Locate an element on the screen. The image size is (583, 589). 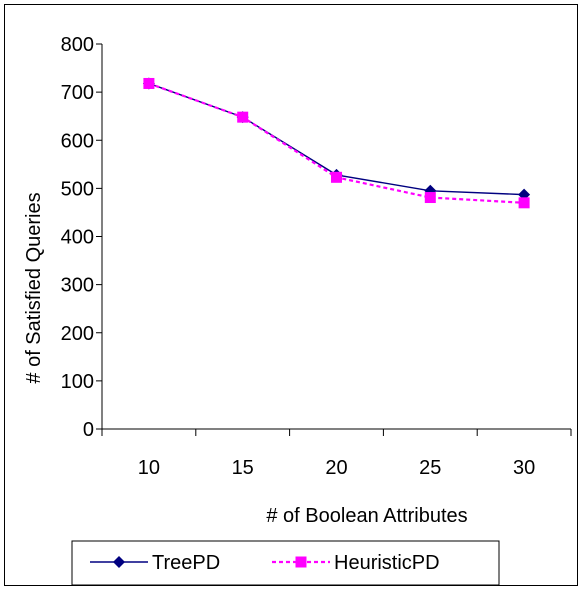
series-line is located at coordinates (336, 143).